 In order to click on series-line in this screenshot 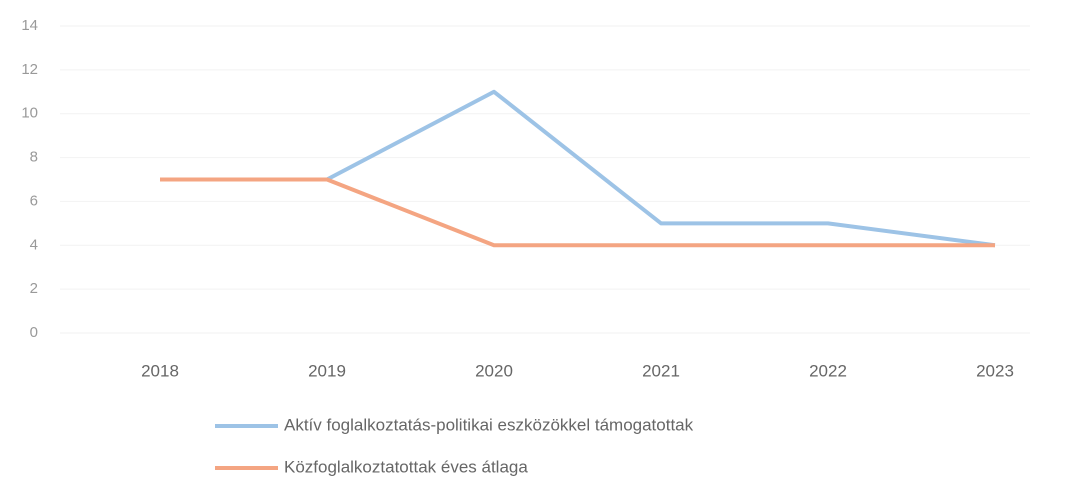, I will do `click(577, 212)`.